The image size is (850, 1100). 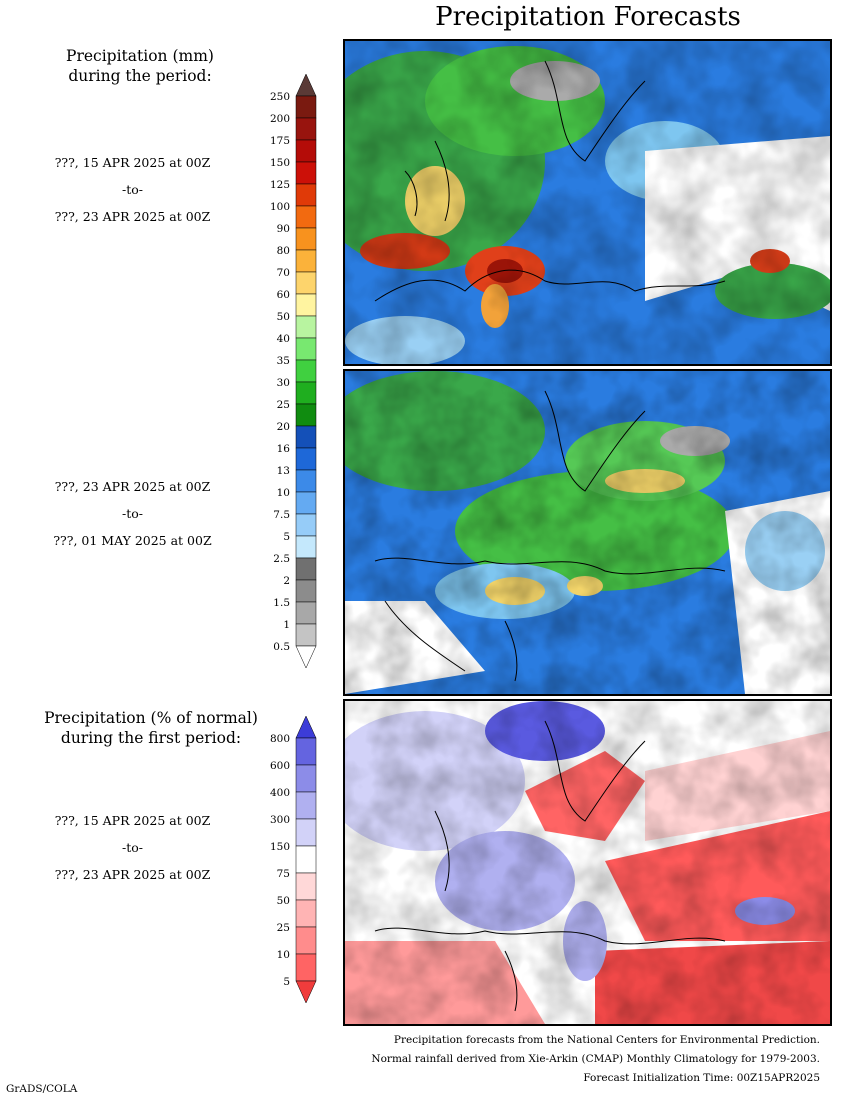 What do you see at coordinates (280, 739) in the screenshot?
I see `pct-scale-tick-label: 800` at bounding box center [280, 739].